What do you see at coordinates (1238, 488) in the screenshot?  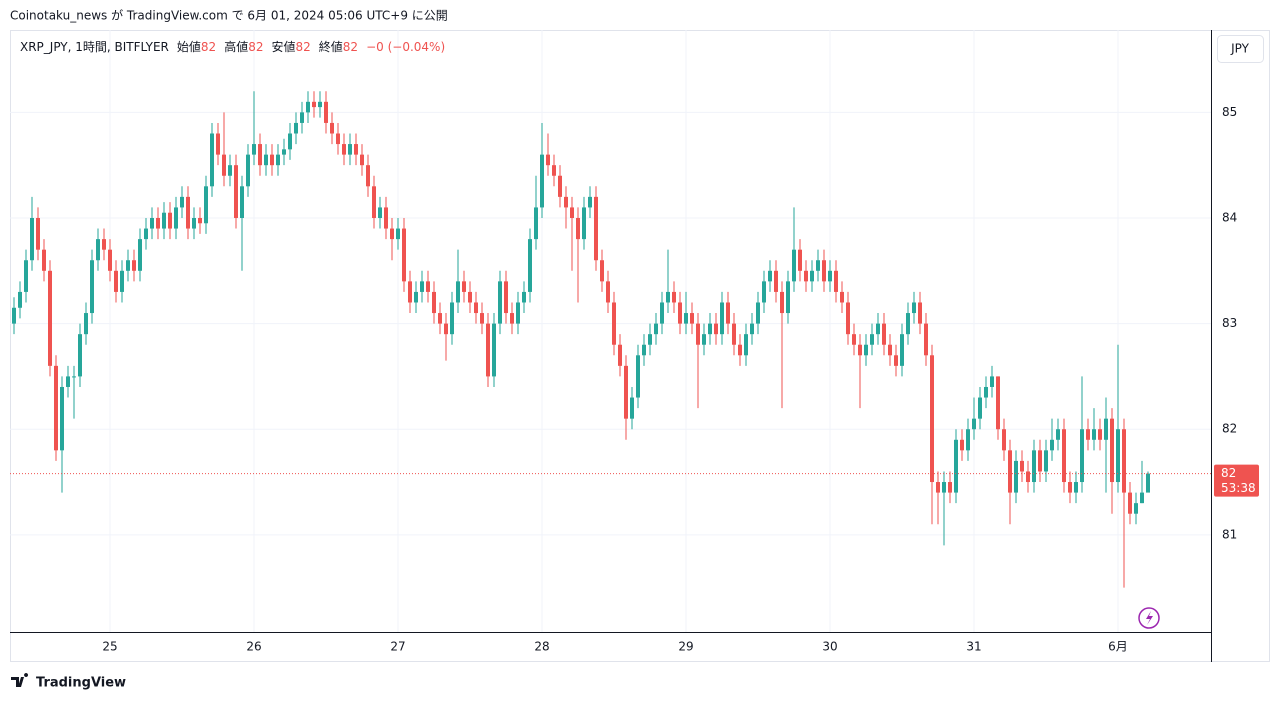 I see `countdown: 53:38` at bounding box center [1238, 488].